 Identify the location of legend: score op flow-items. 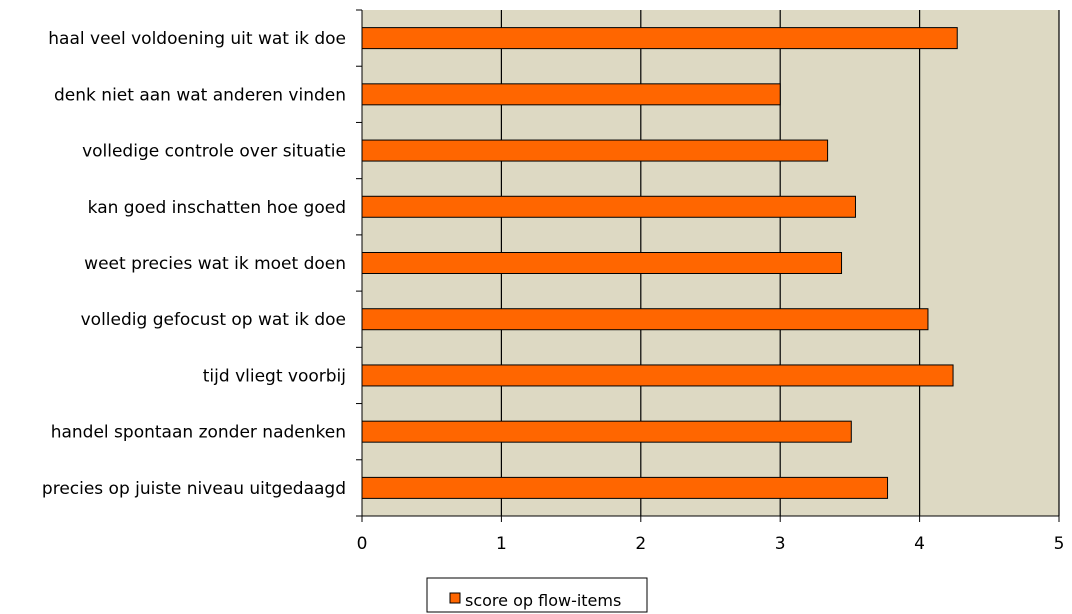
(537, 595).